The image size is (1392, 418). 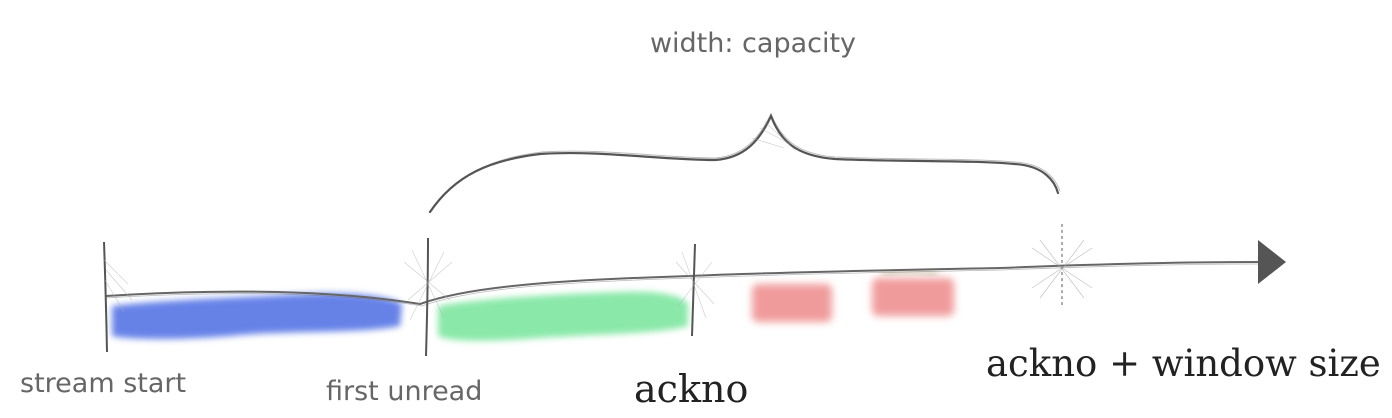 What do you see at coordinates (1272, 262) in the screenshot?
I see `stream-arrow-head` at bounding box center [1272, 262].